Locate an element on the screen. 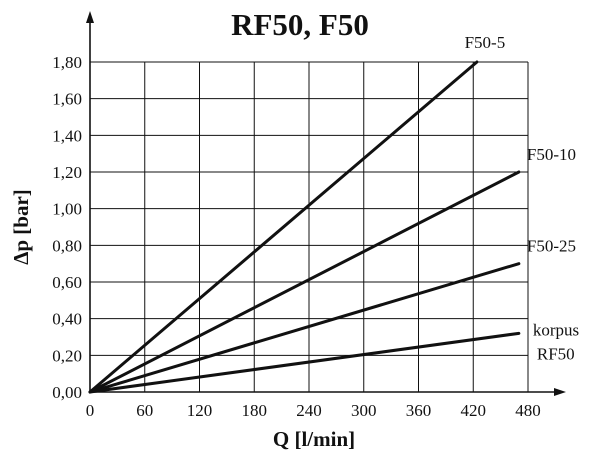  y-tick-label: 0,80 is located at coordinates (67, 245).